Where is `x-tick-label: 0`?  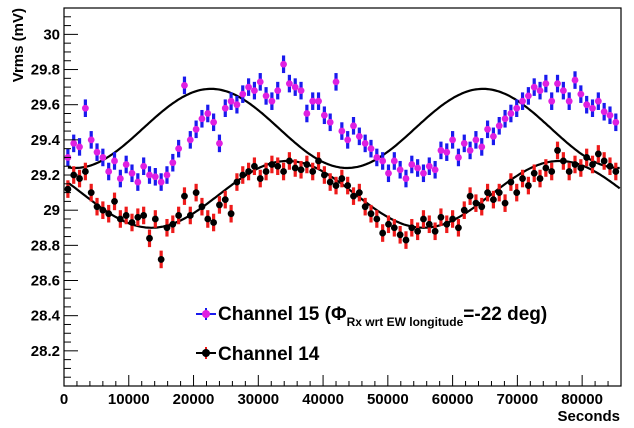
x-tick-label: 0 is located at coordinates (64, 399).